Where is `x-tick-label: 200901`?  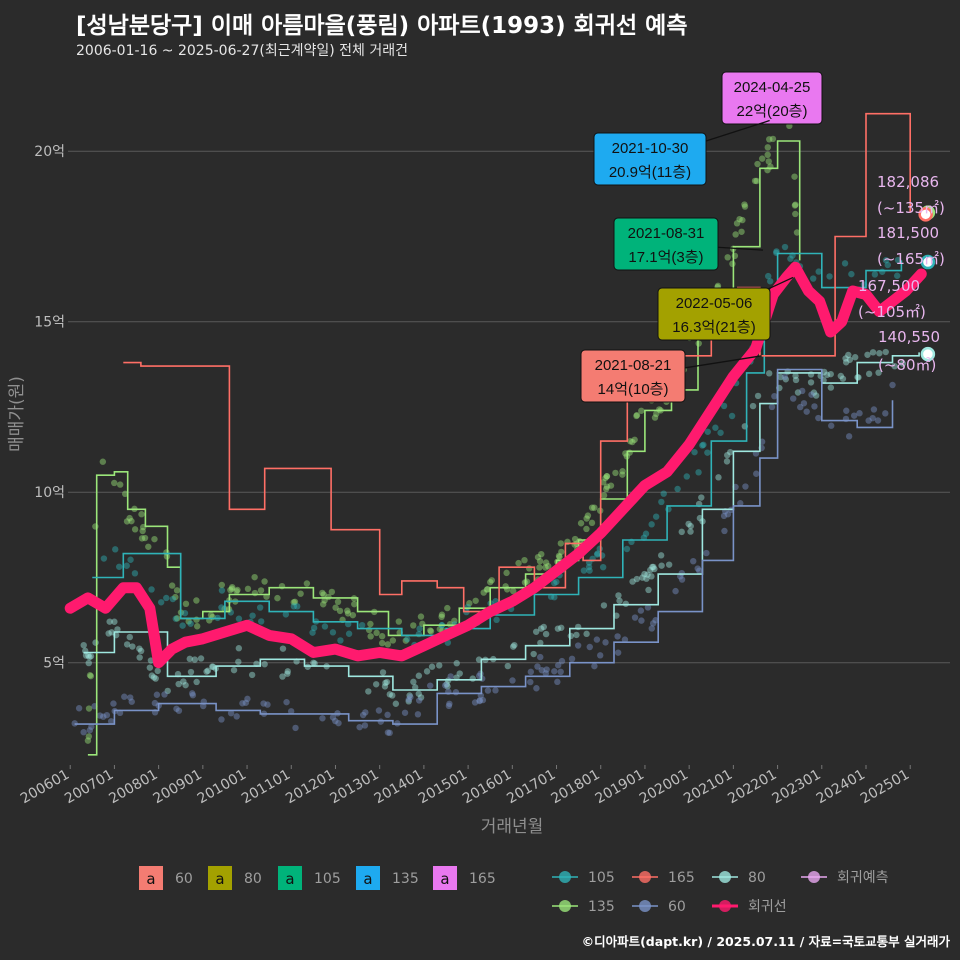
x-tick-label: 200901 is located at coordinates (178, 787).